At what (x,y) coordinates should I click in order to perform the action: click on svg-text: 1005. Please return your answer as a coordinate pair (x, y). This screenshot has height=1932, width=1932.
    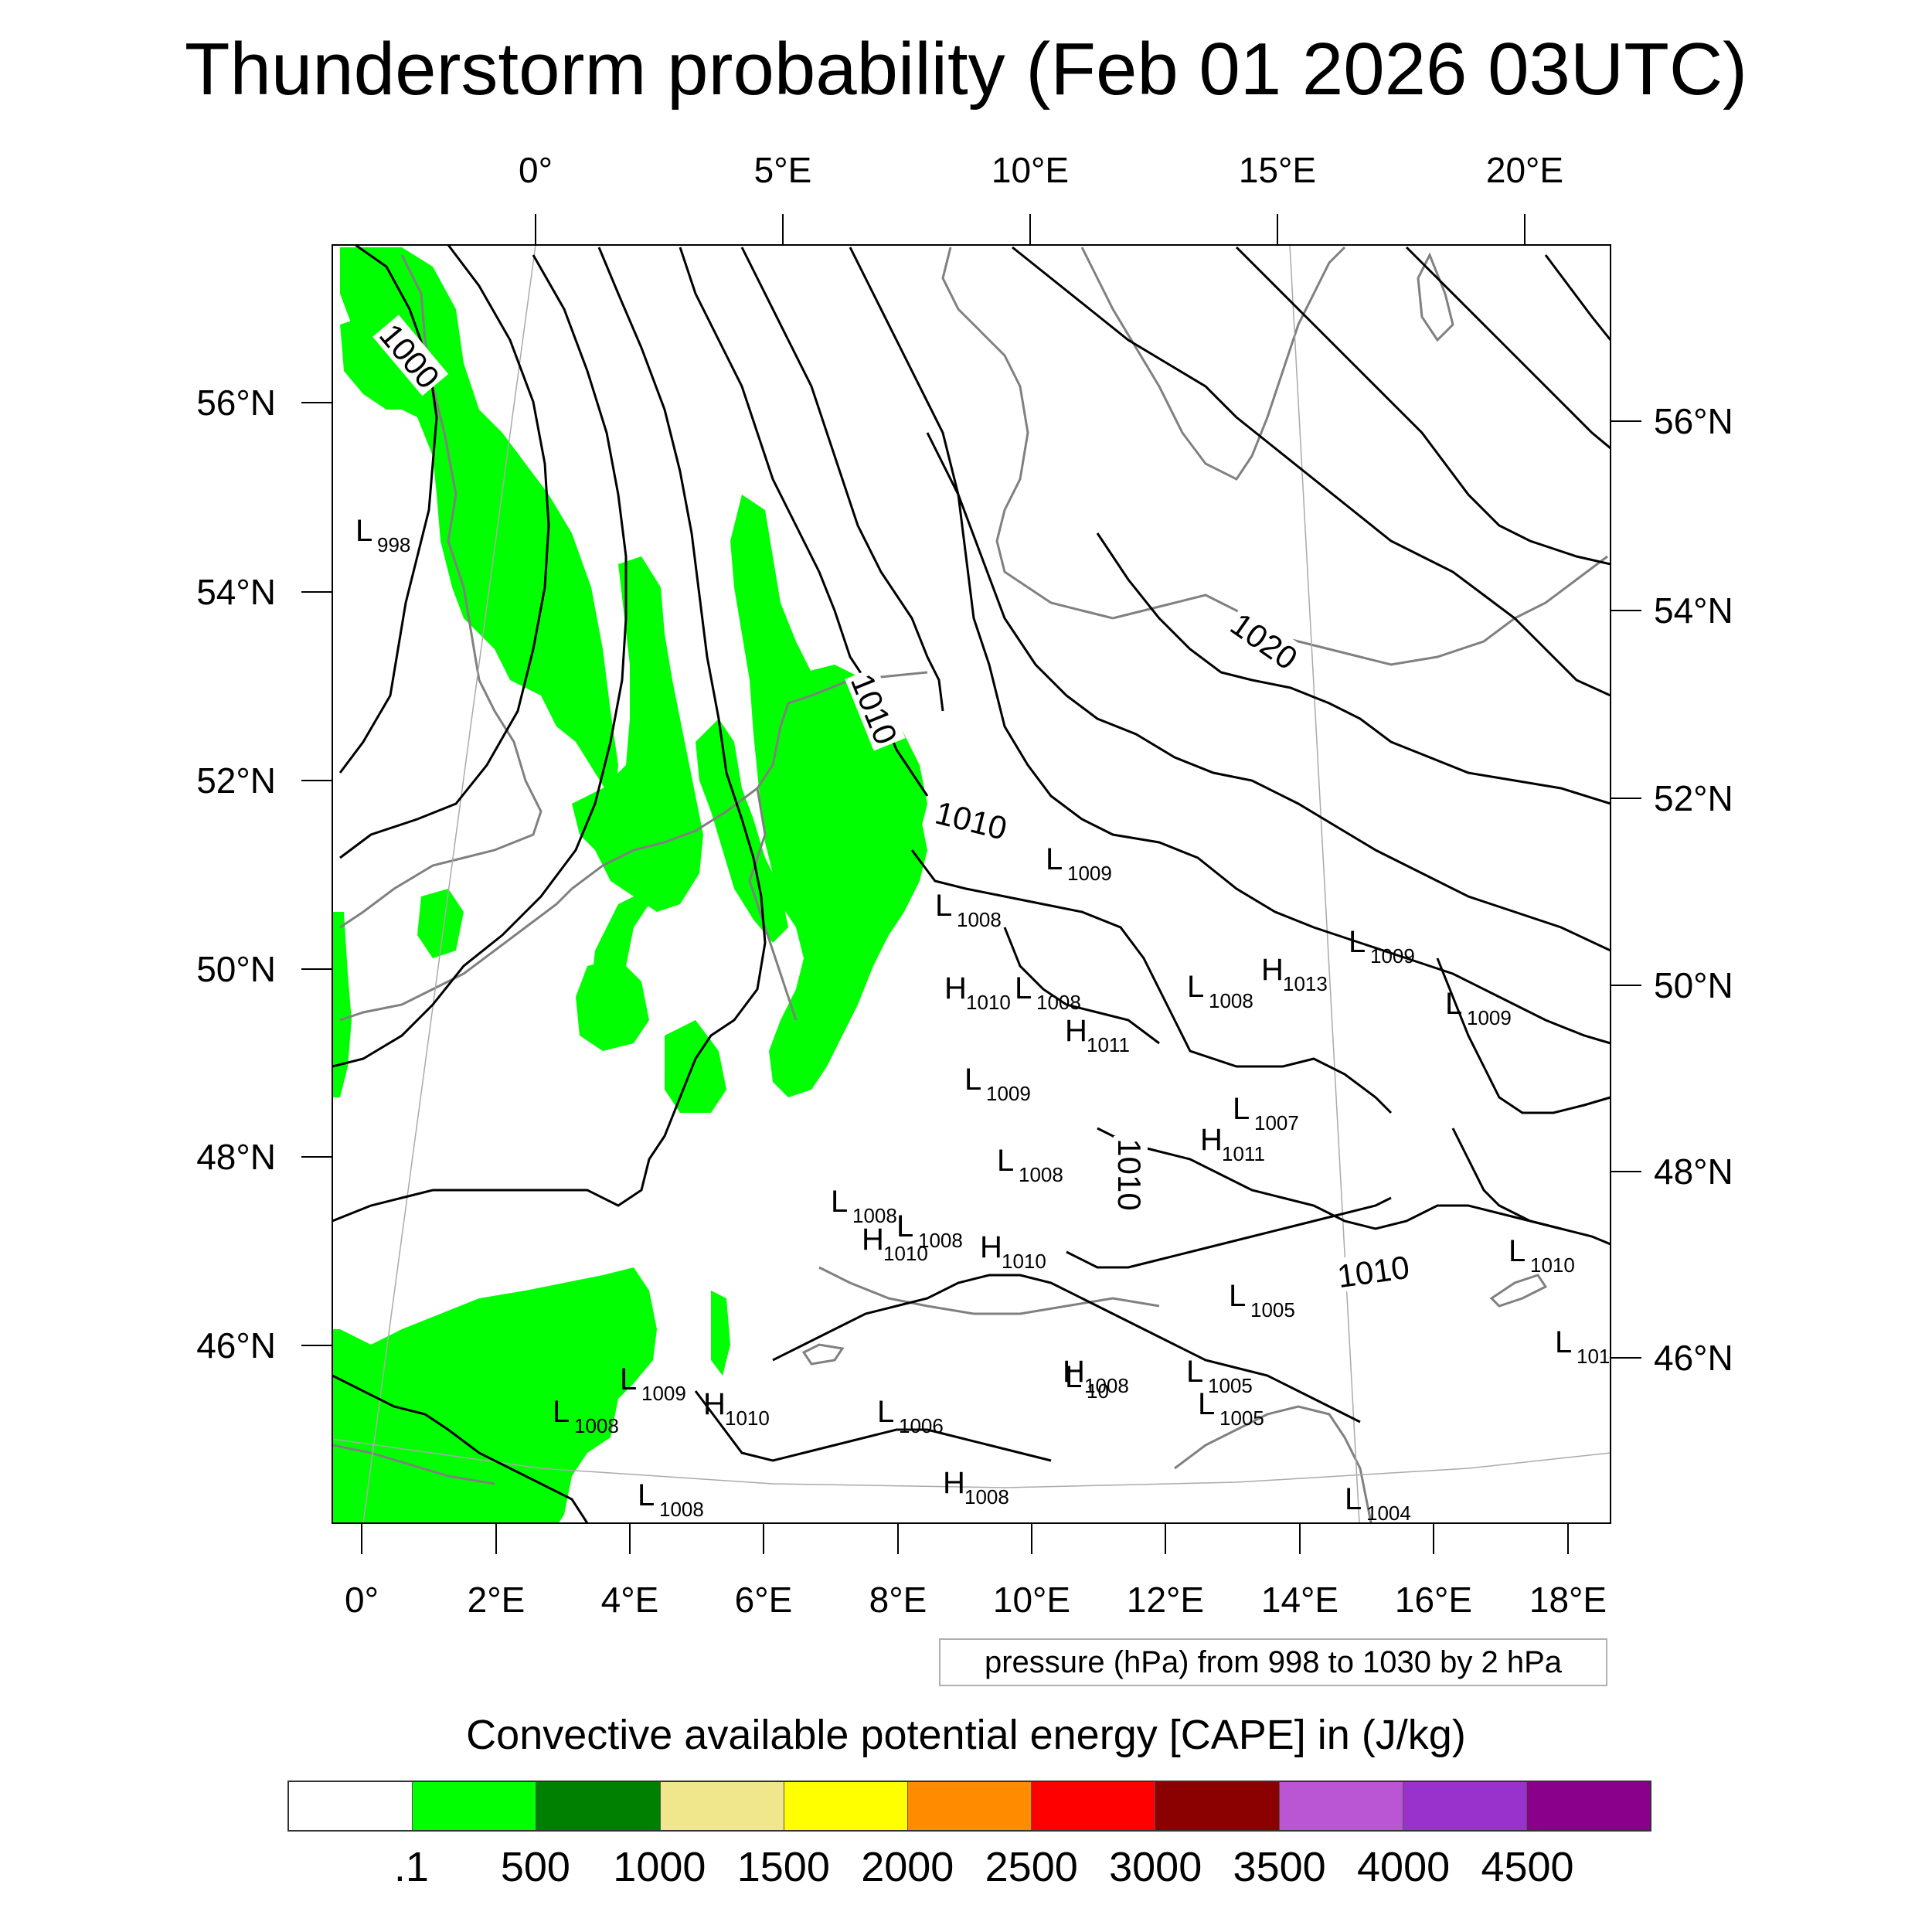
    Looking at the image, I should click on (1272, 1310).